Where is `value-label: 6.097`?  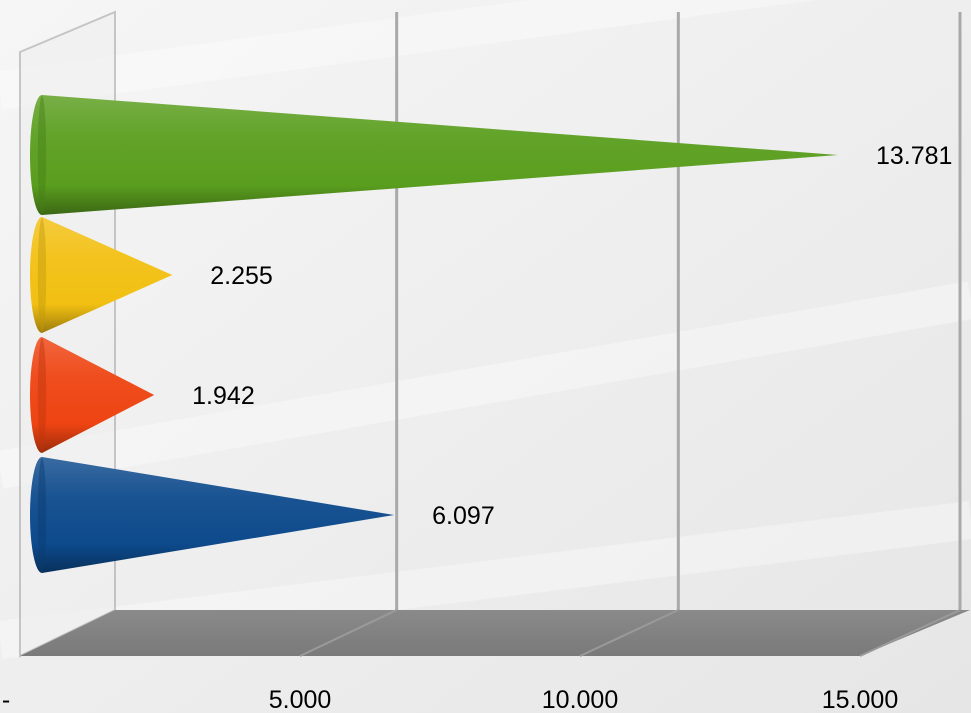 value-label: 6.097 is located at coordinates (463, 516).